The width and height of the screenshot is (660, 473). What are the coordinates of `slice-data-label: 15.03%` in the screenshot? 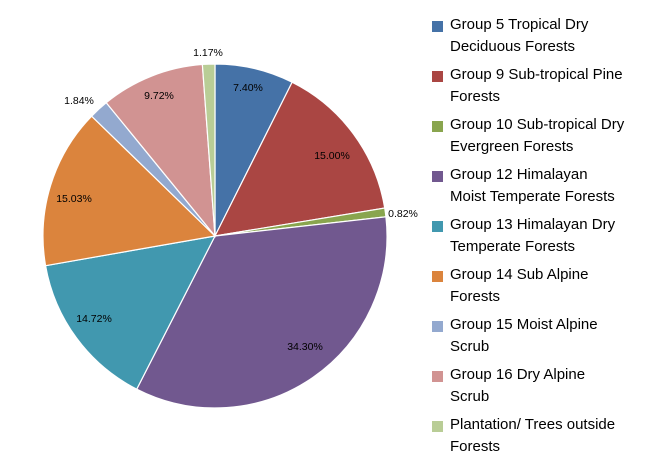 It's located at (74, 199).